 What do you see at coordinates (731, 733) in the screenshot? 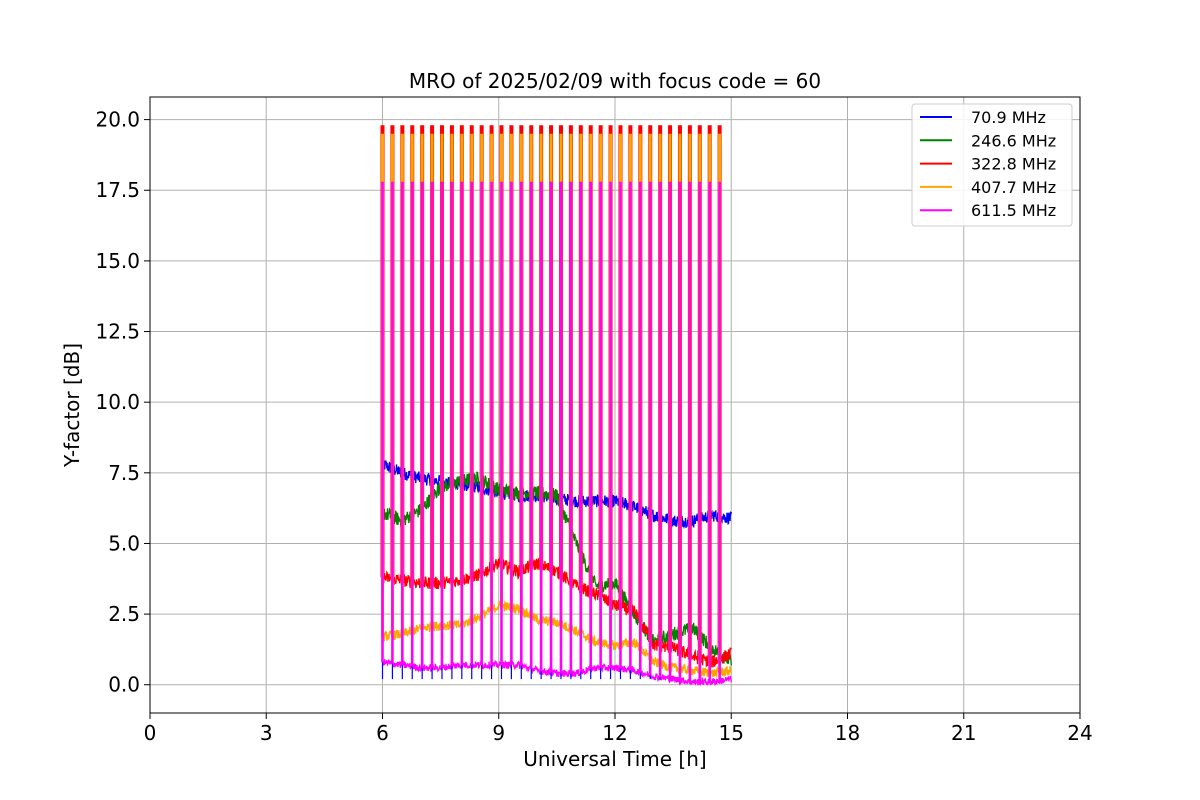
I see `x-tick-label: 15` at bounding box center [731, 733].